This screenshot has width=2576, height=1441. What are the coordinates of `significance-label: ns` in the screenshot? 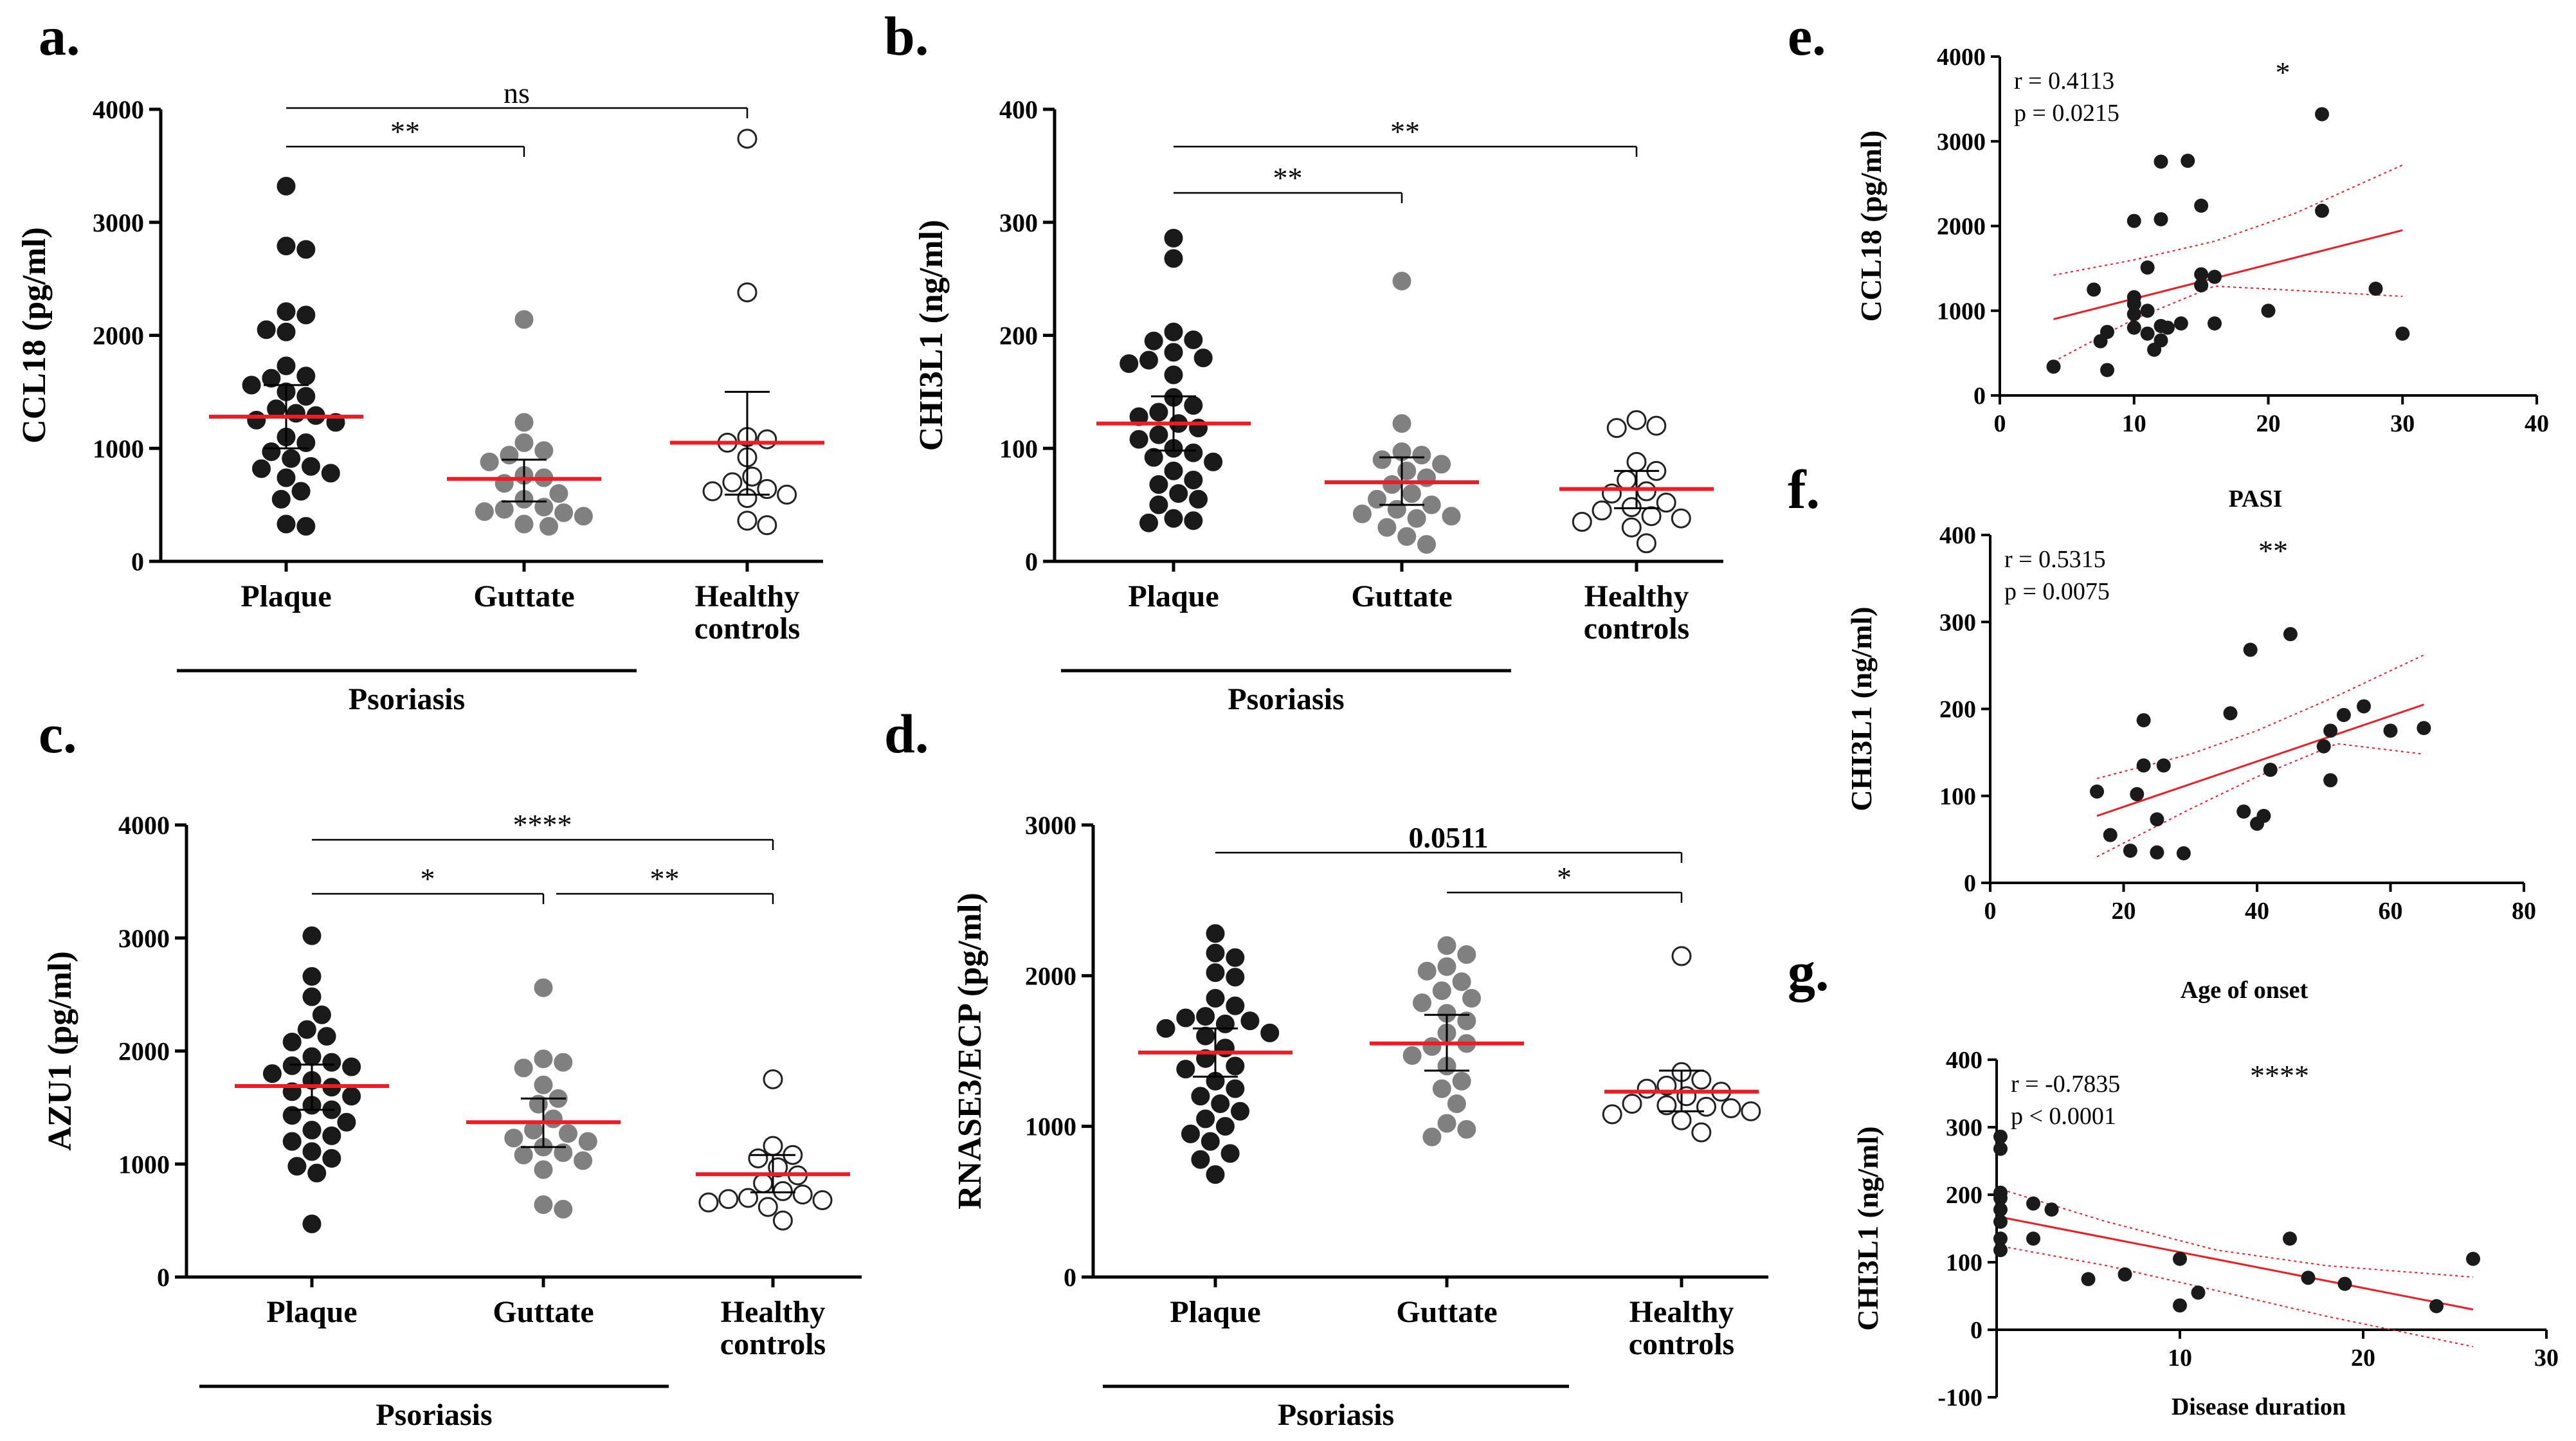 It's located at (516, 93).